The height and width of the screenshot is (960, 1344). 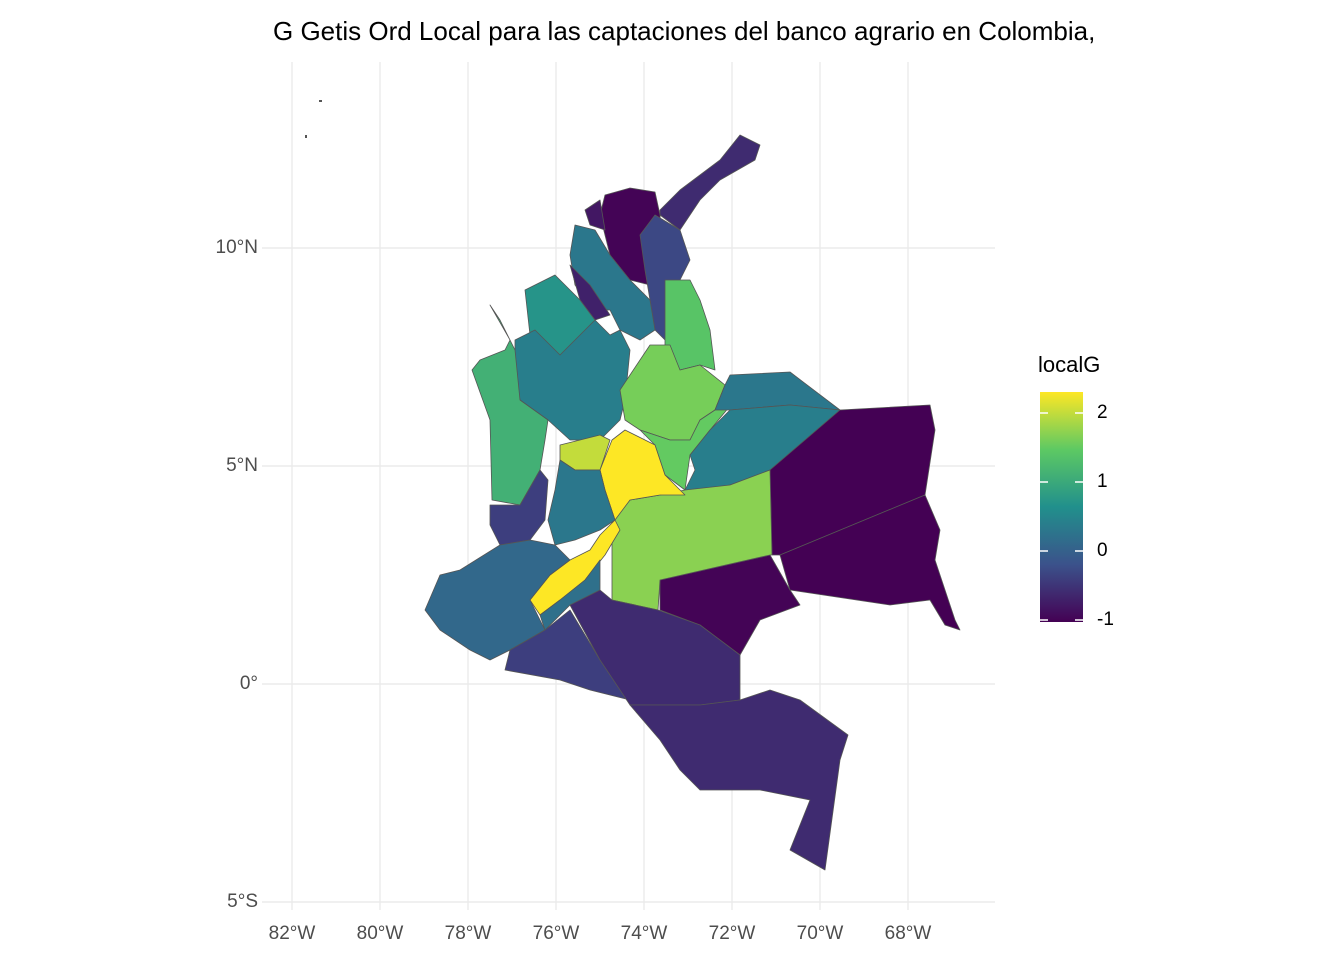 What do you see at coordinates (242, 901) in the screenshot?
I see `y-tick-label: 5°S` at bounding box center [242, 901].